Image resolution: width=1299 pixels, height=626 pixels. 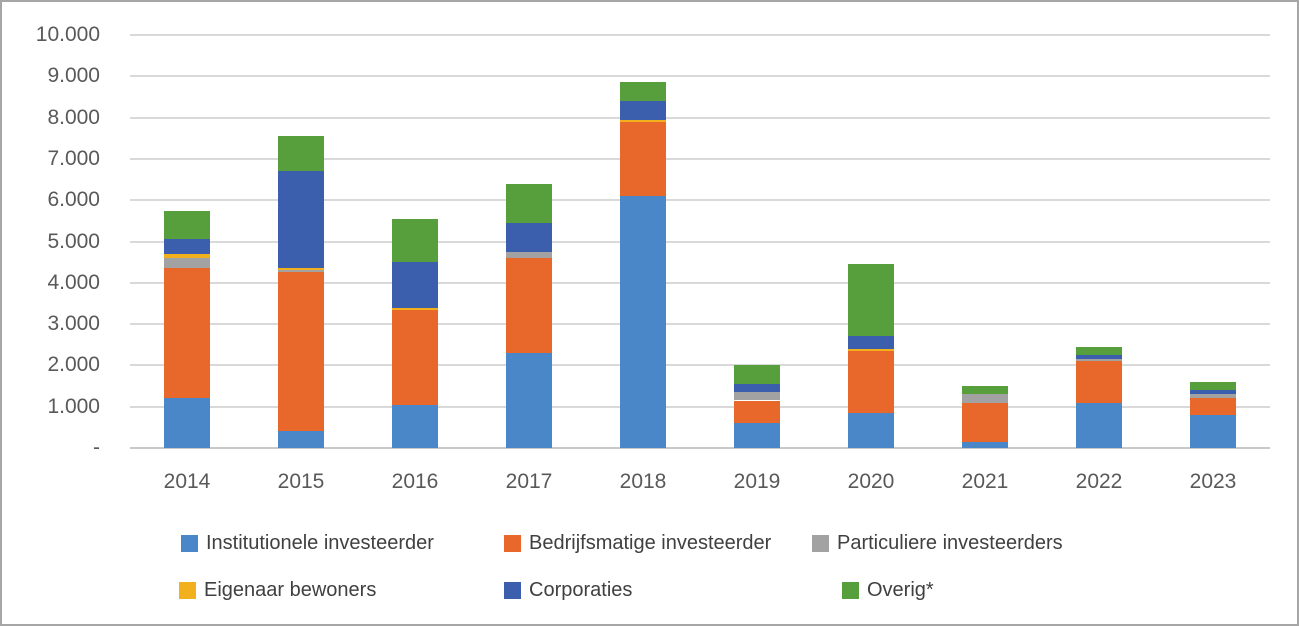 I want to click on bar-segment-bedrijfsmatige-investeerder-2021, so click(x=985, y=422).